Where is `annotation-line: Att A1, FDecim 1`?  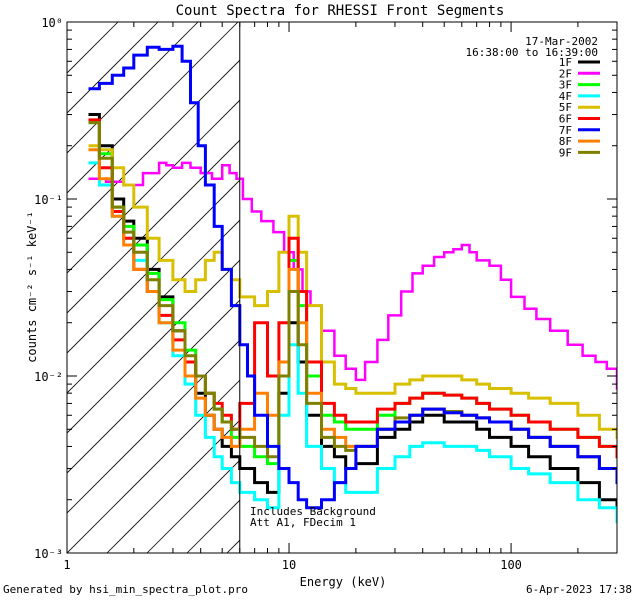 annotation-line: Att A1, FDecim 1 is located at coordinates (303, 522).